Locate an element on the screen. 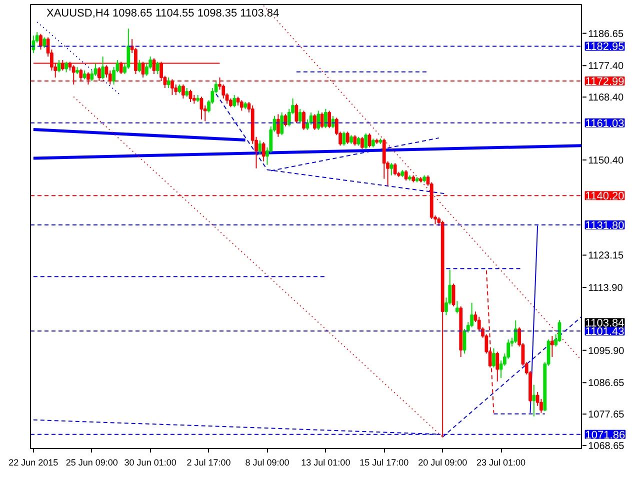  y-tick-label: 1186.65 is located at coordinates (606, 34).